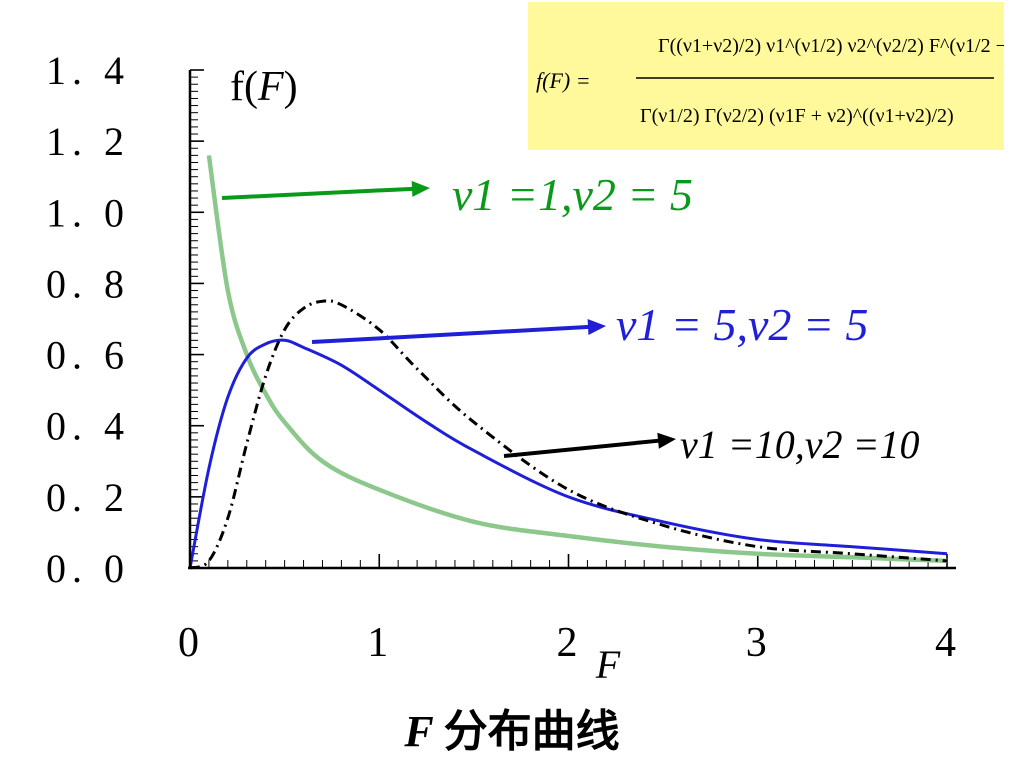 The image size is (1024, 768). I want to click on y-tick-label: 0. 0, so click(88, 568).